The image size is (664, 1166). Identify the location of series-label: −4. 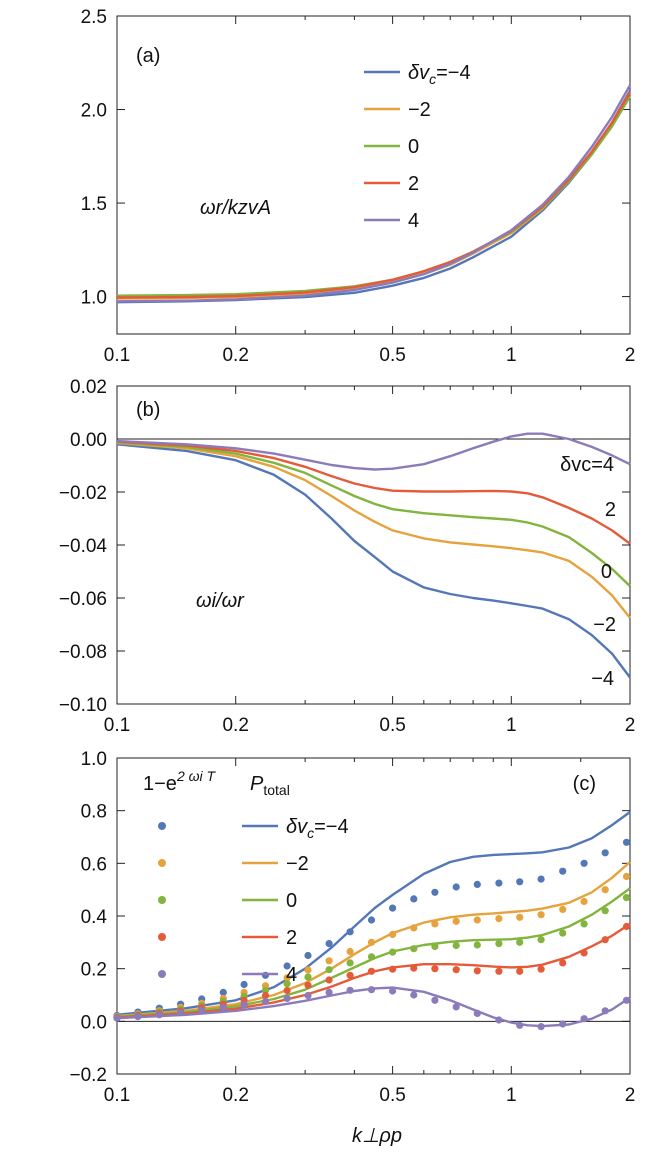
(602, 679).